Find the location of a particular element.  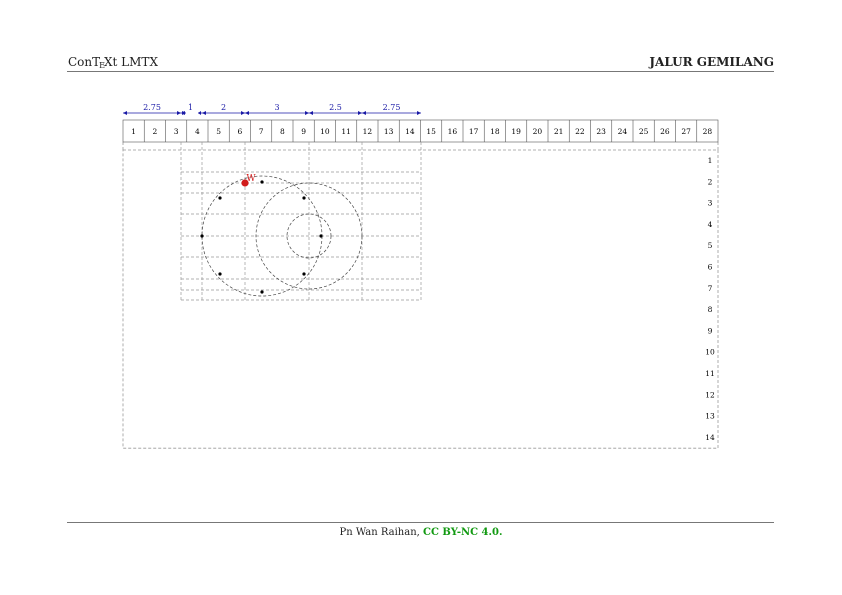

column-label: 20 is located at coordinates (538, 131).